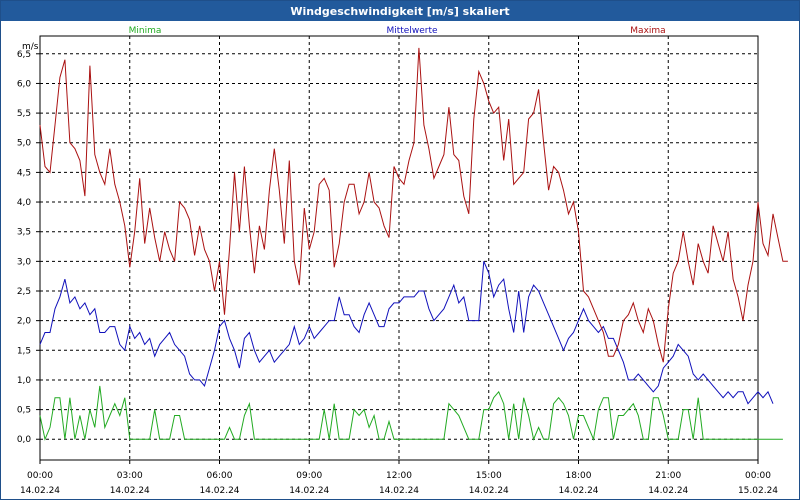 This screenshot has height=500, width=800. Describe the element at coordinates (24, 233) in the screenshot. I see `y-tick-label: 3,5` at that location.